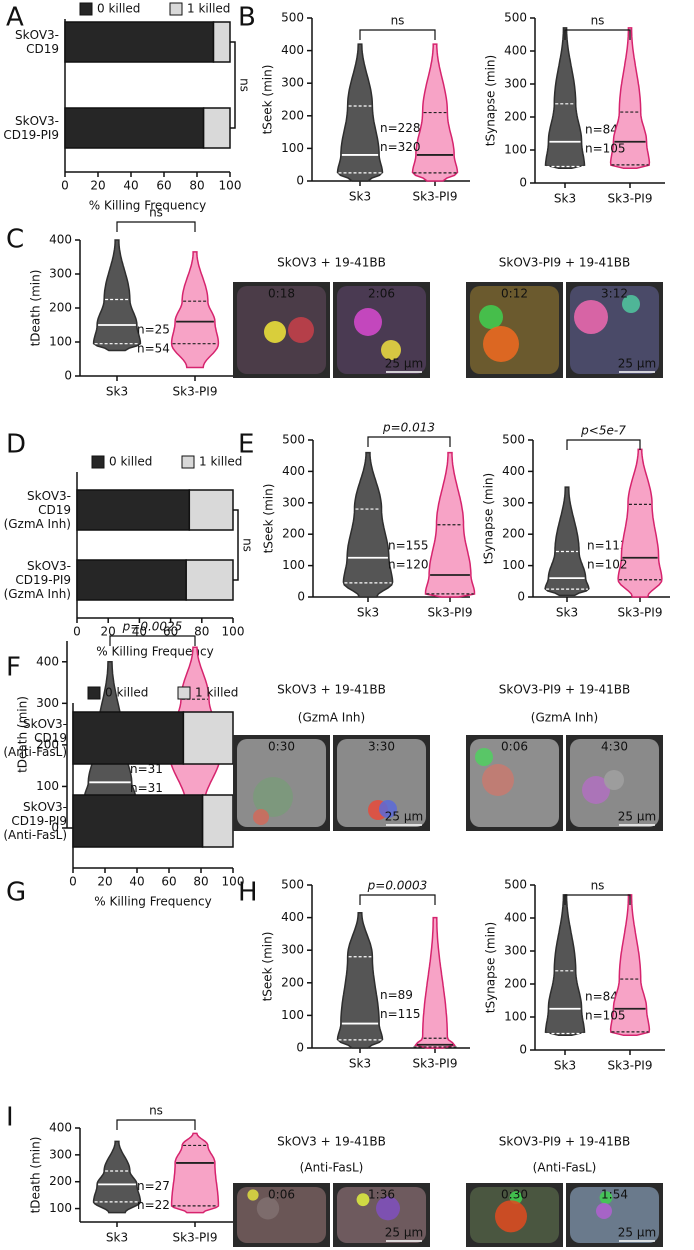 Image resolution: width=694 pixels, height=1250 pixels. What do you see at coordinates (281, 294) in the screenshot?
I see `timestamp: 0:18` at bounding box center [281, 294].